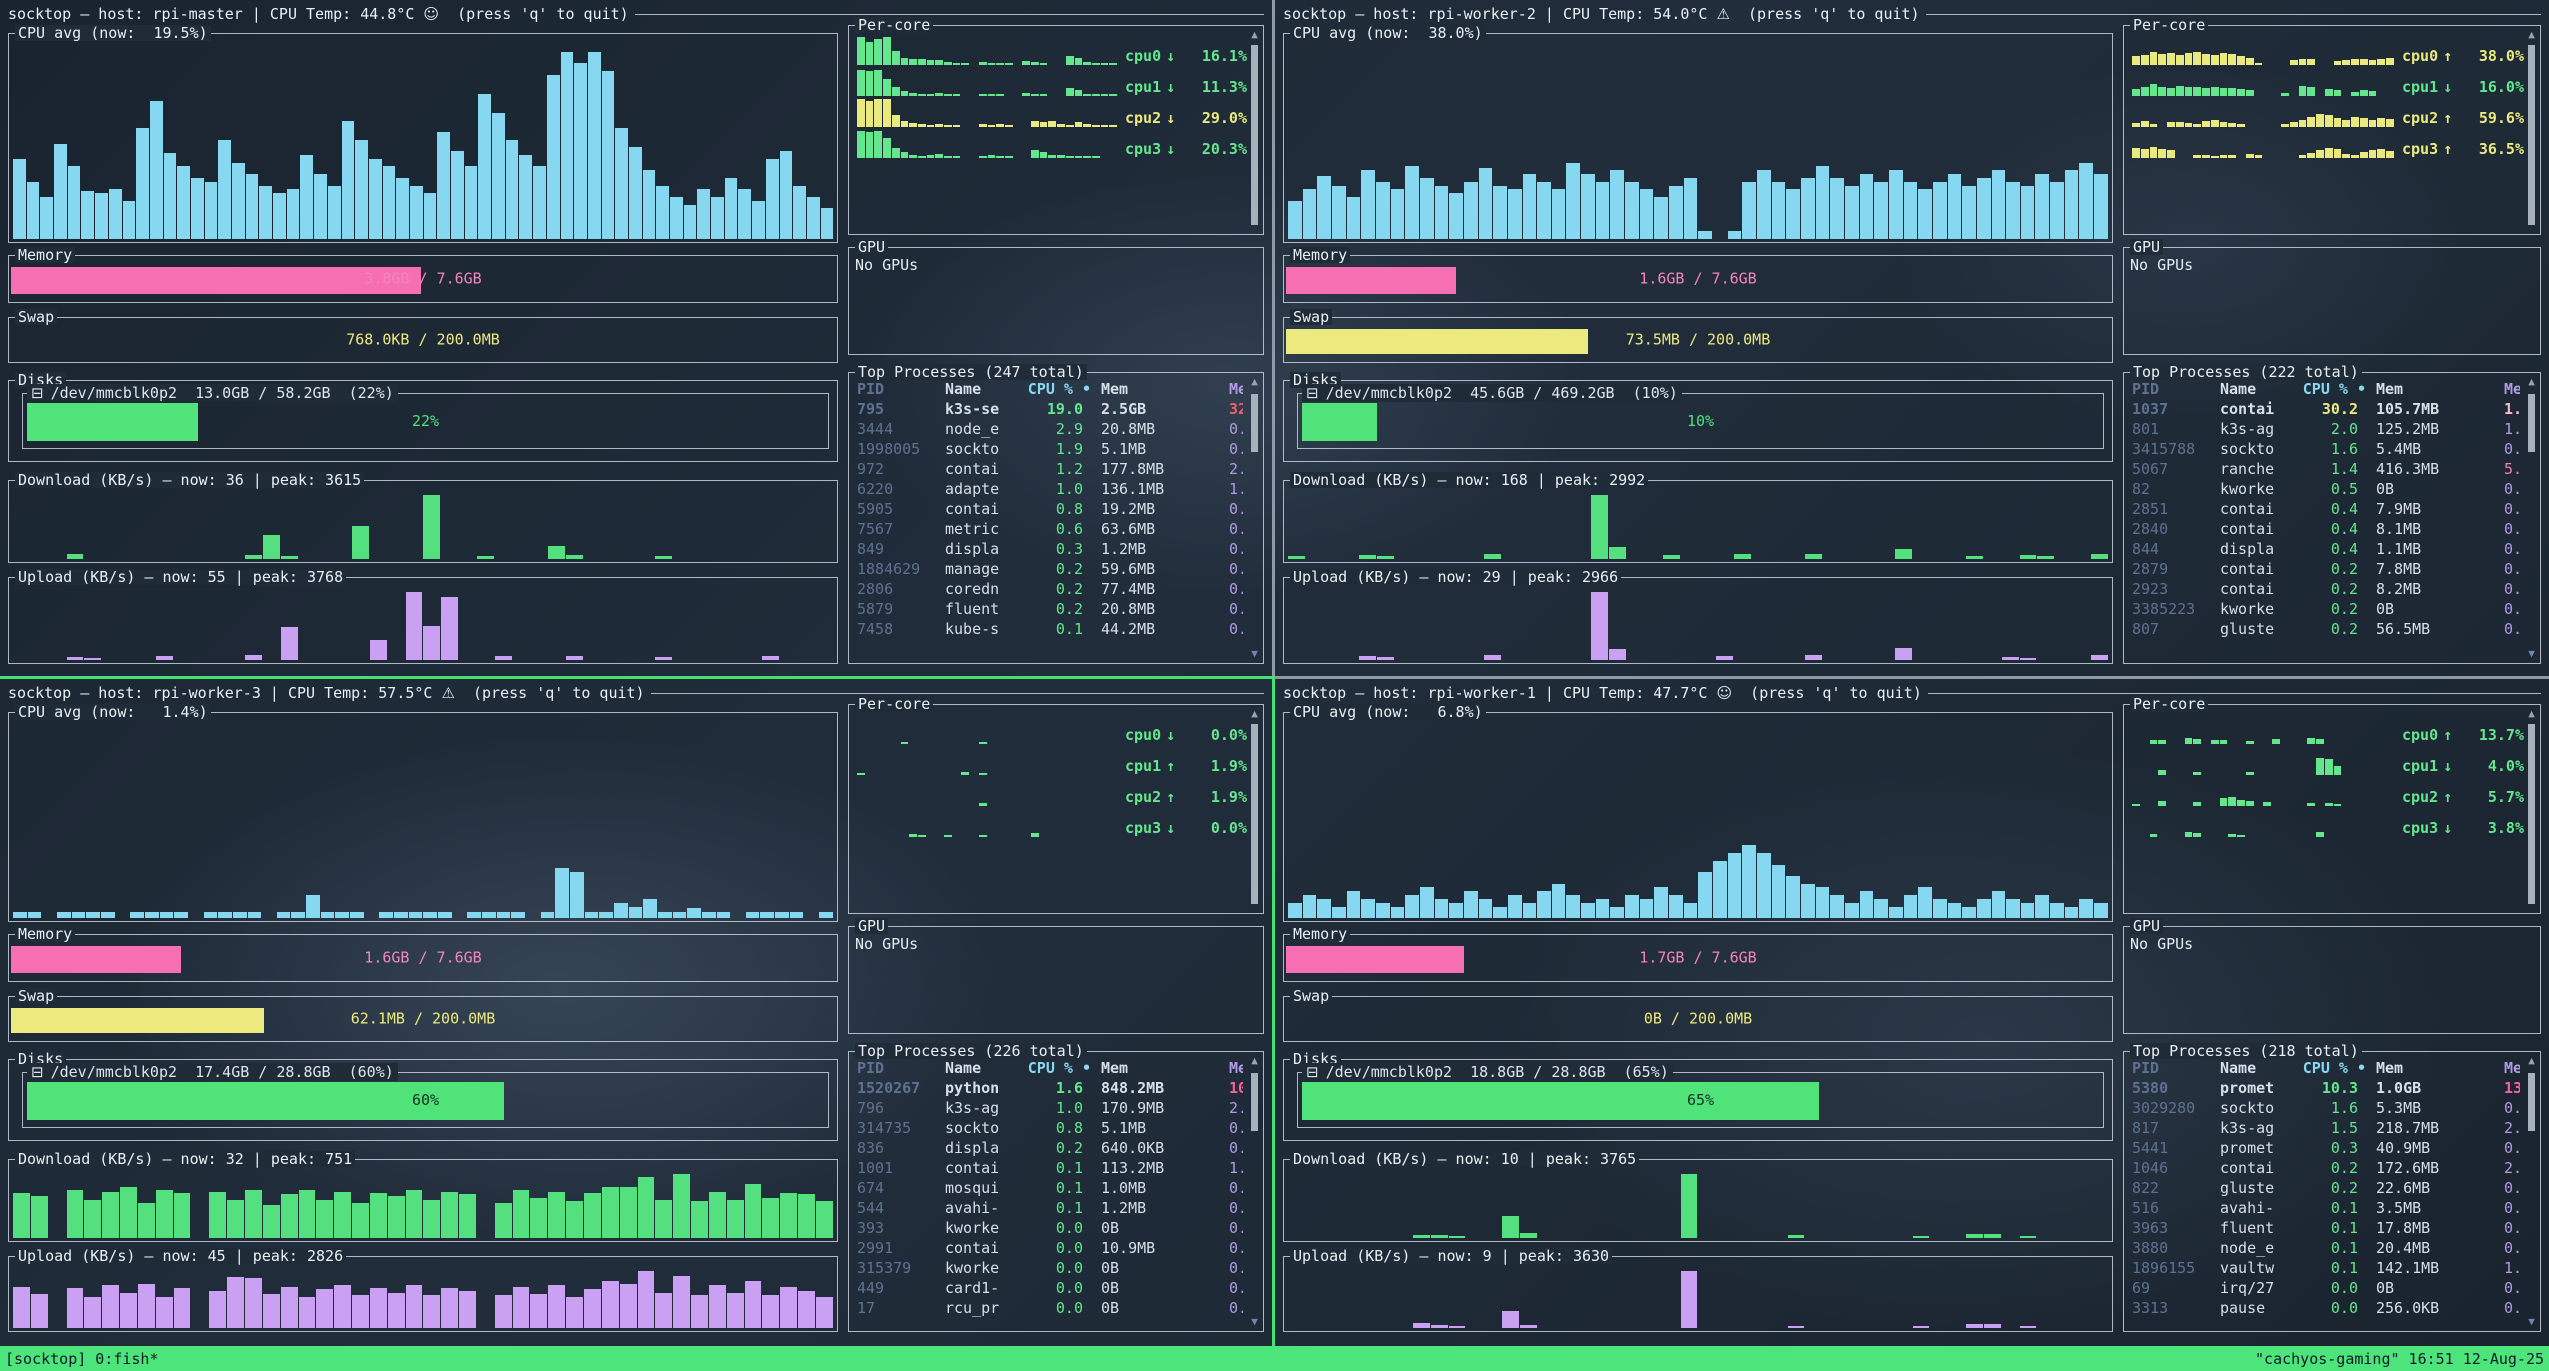 This screenshot has width=2549, height=1371. What do you see at coordinates (1110, 1228) in the screenshot?
I see `process-mem: 0B` at bounding box center [1110, 1228].